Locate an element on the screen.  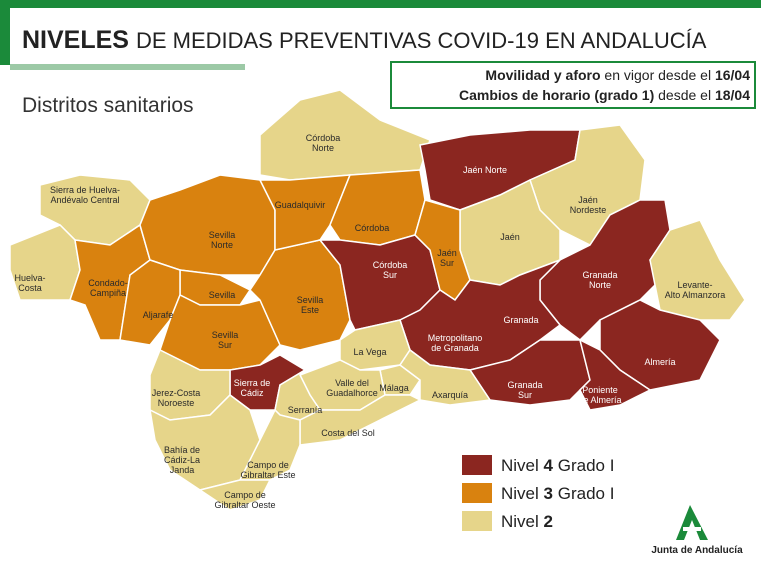
district-label: Jaén Norte is located at coordinates (485, 170).